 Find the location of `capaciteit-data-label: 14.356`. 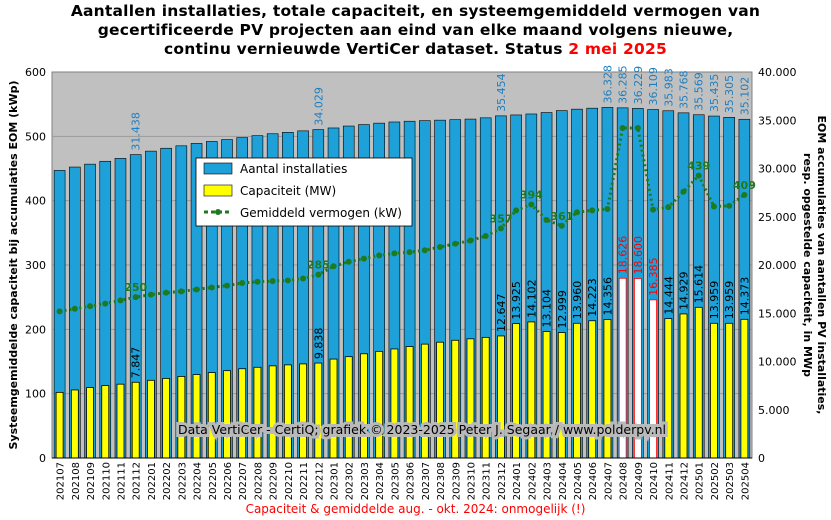

capaciteit-data-label: 14.356 is located at coordinates (607, 296).